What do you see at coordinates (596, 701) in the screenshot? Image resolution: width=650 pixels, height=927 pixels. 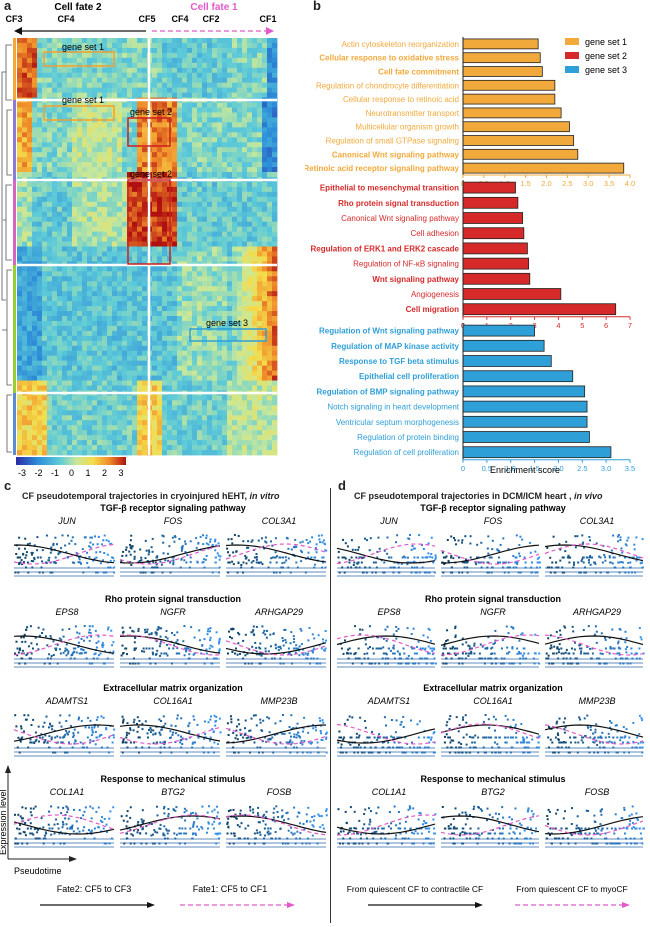 I see `gene-name-label: MMP23B` at bounding box center [596, 701].